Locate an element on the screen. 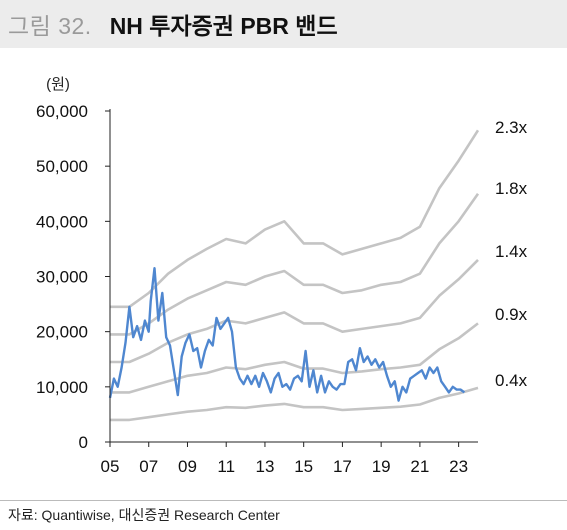  x-tick-label: 21 is located at coordinates (419, 466).